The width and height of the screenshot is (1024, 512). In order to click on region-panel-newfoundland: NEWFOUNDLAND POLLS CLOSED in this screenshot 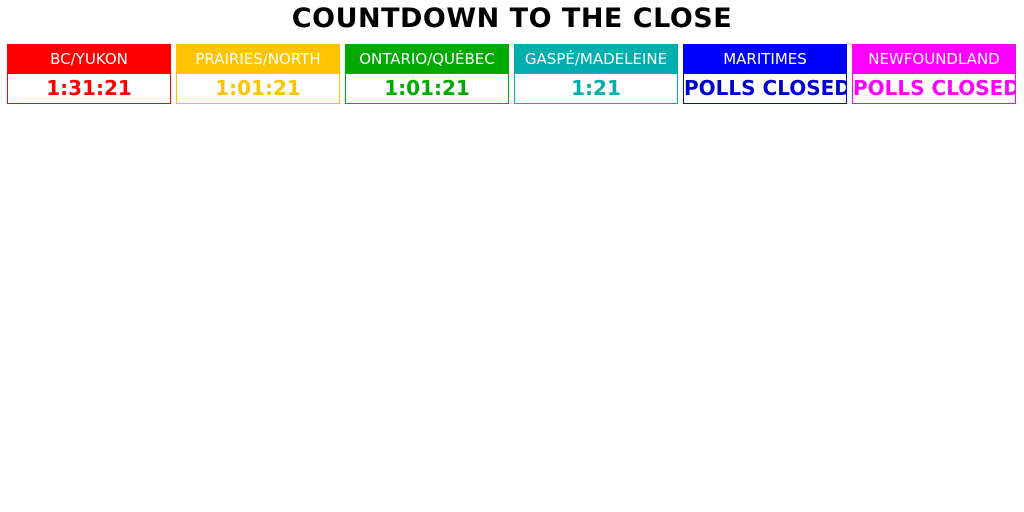, I will do `click(934, 74)`.